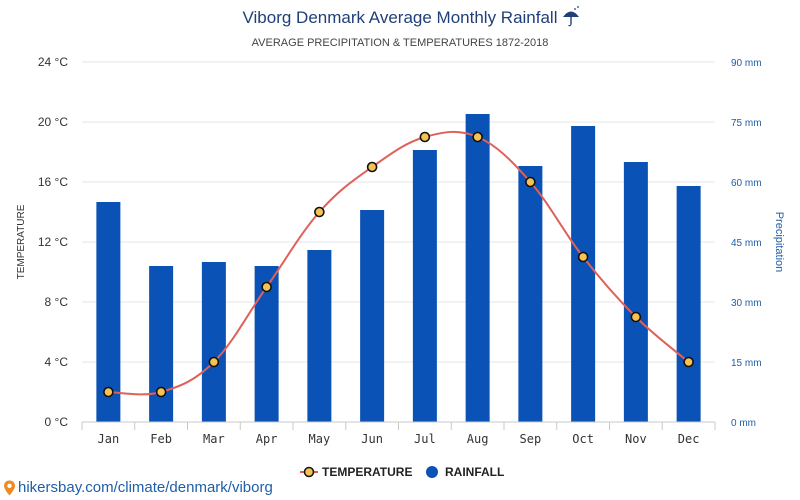  Describe the element at coordinates (746, 363) in the screenshot. I see `right-tick-label: 15 mm` at that location.